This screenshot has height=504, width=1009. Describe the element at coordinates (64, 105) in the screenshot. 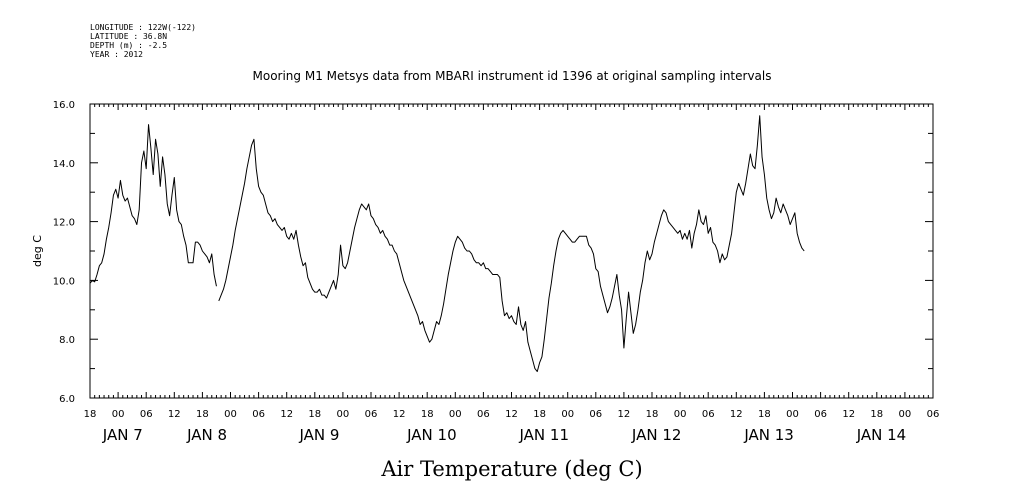

I see `y-tick-label: 16.0` at that location.